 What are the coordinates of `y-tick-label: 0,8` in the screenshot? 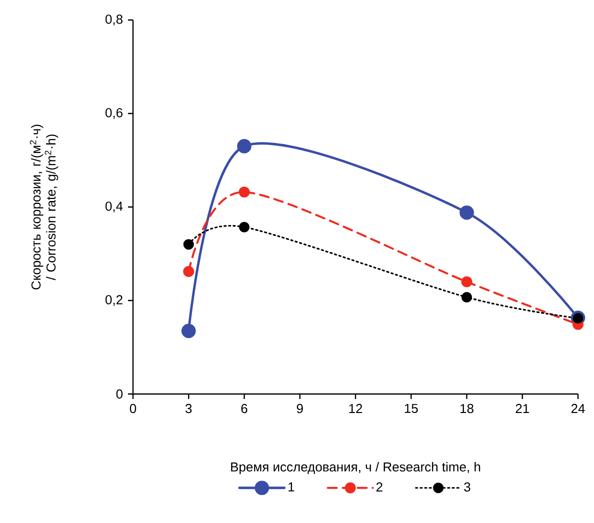 It's located at (114, 20).